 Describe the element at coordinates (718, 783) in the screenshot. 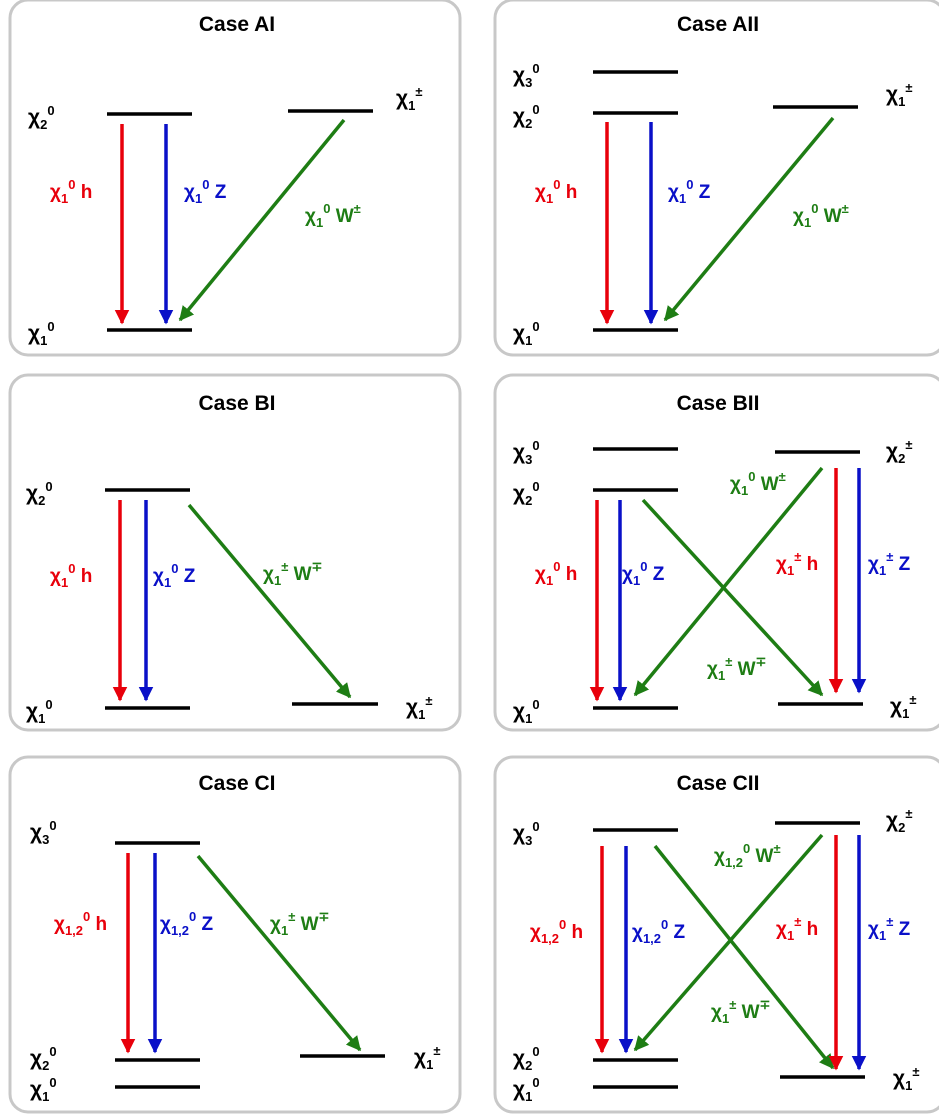

I see `panel-title: Case CII` at that location.